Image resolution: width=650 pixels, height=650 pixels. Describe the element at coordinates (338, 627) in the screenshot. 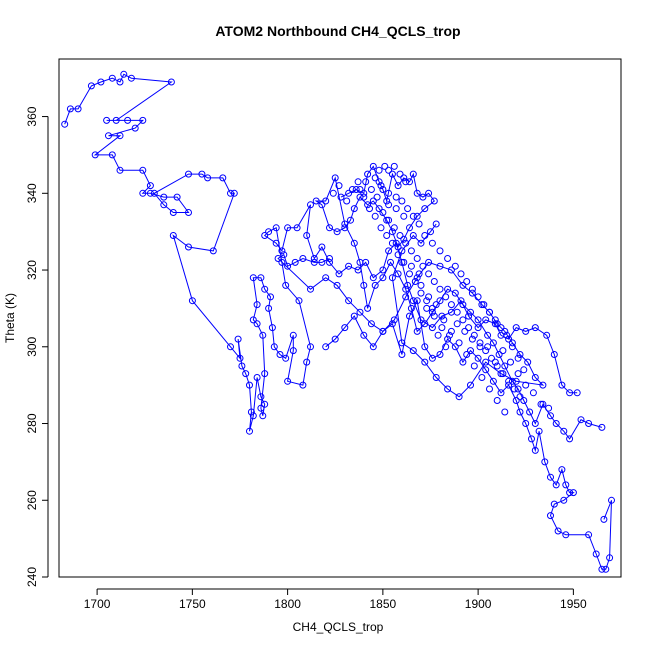

I see `x-axis-label: CH4_QCLS_trop` at that location.